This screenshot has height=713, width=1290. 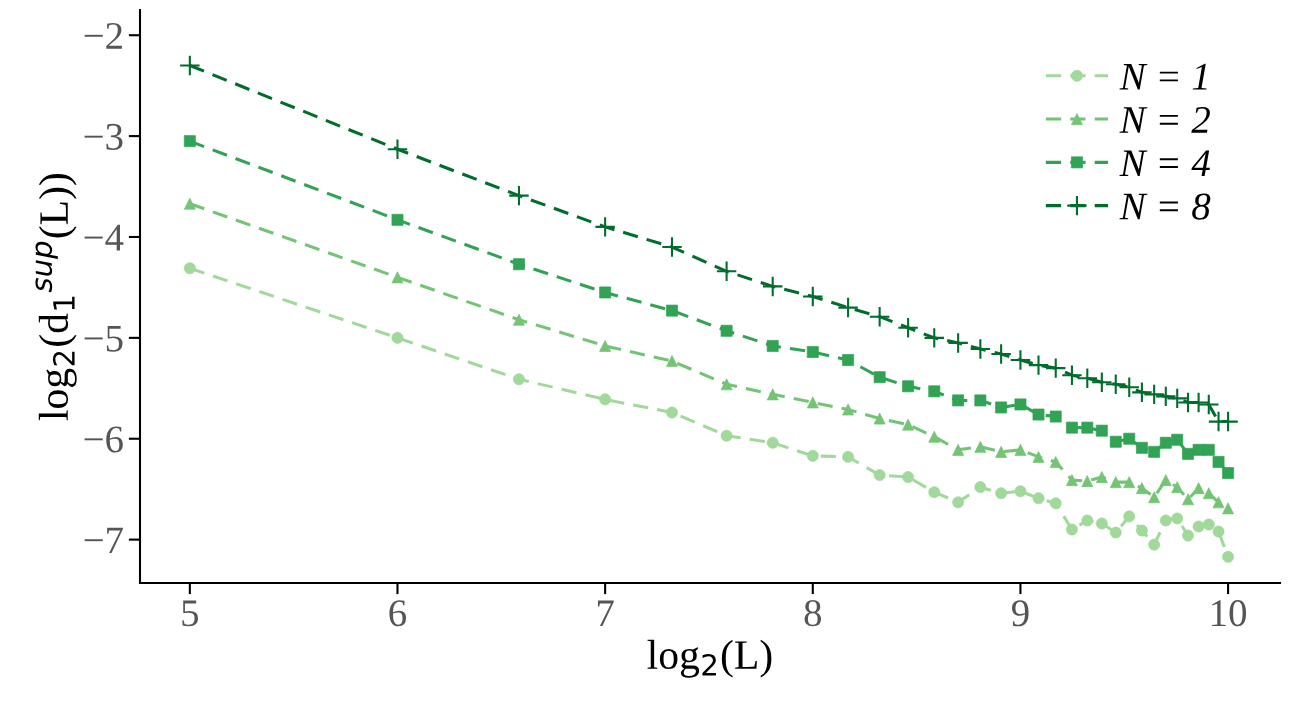 What do you see at coordinates (103, 136) in the screenshot?
I see `y-tick-label: −3` at bounding box center [103, 136].